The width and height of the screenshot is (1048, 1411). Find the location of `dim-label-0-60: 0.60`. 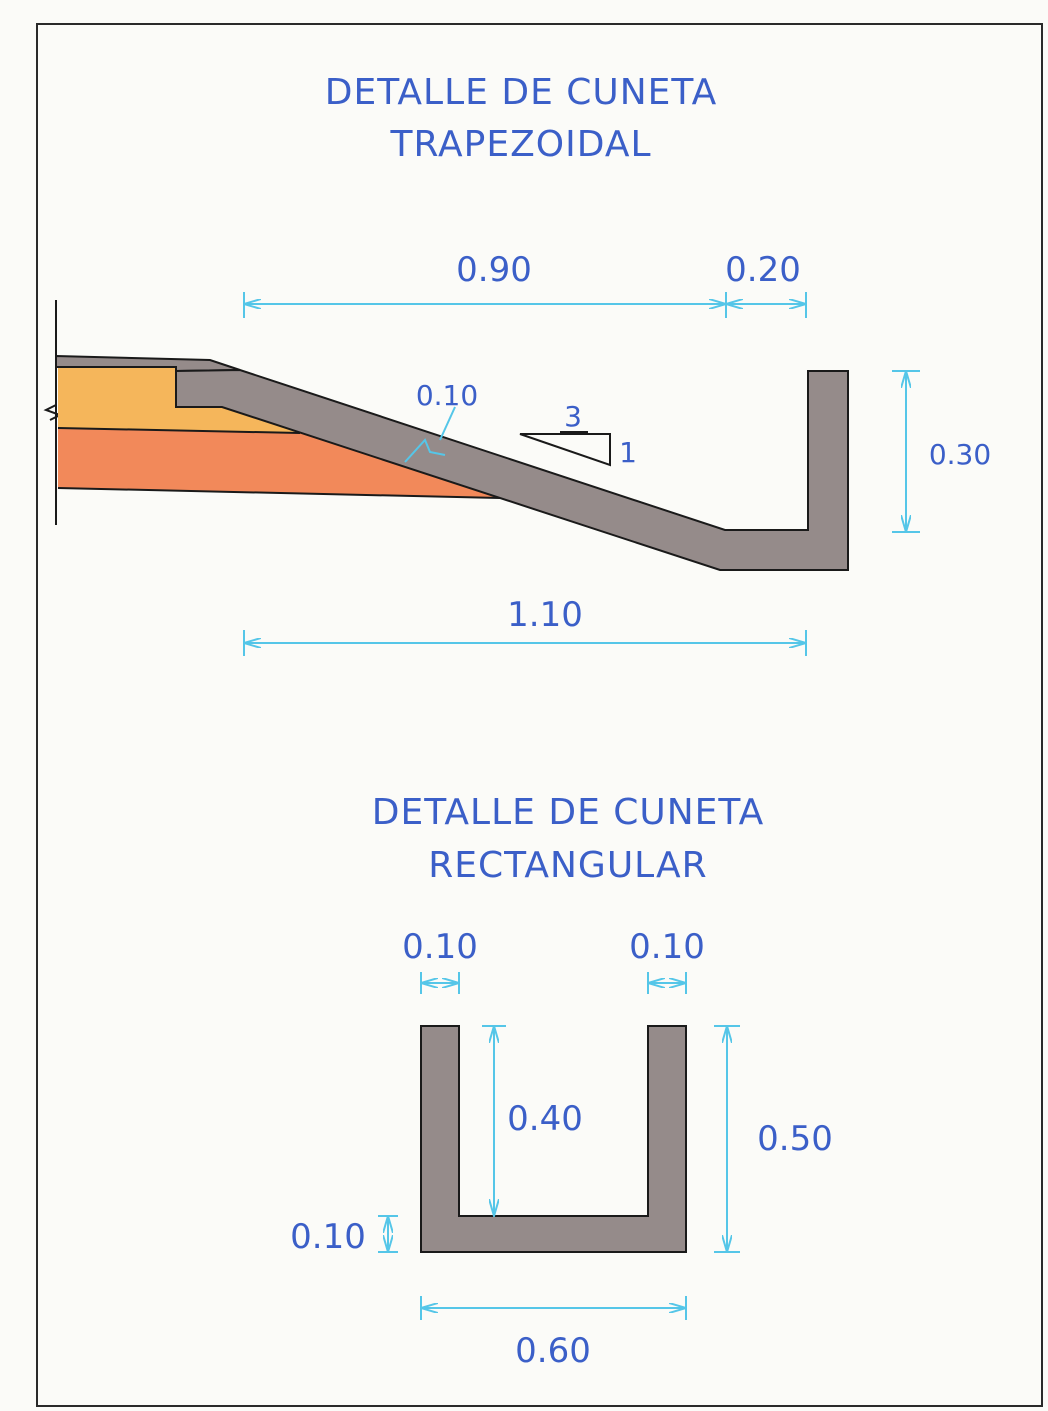

dim-label-0-60: 0.60 is located at coordinates (553, 1351).